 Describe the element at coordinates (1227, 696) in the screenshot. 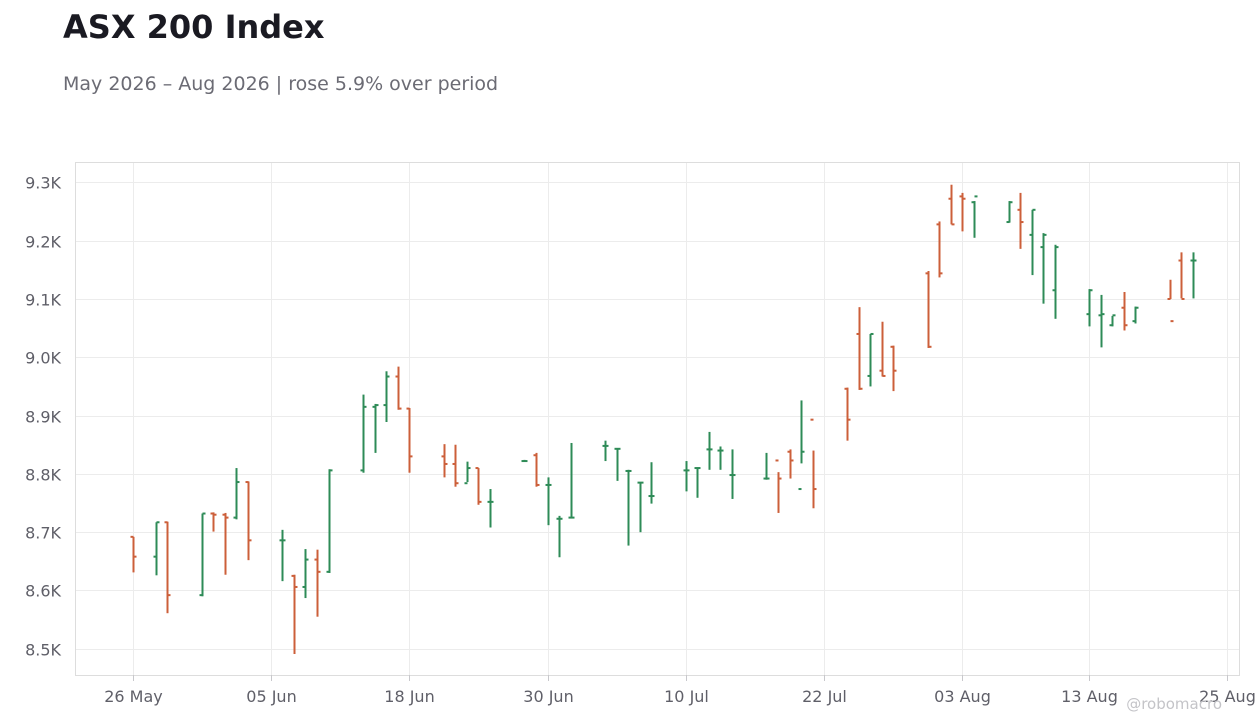

I see `x-tick-label: 25 Aug` at that location.